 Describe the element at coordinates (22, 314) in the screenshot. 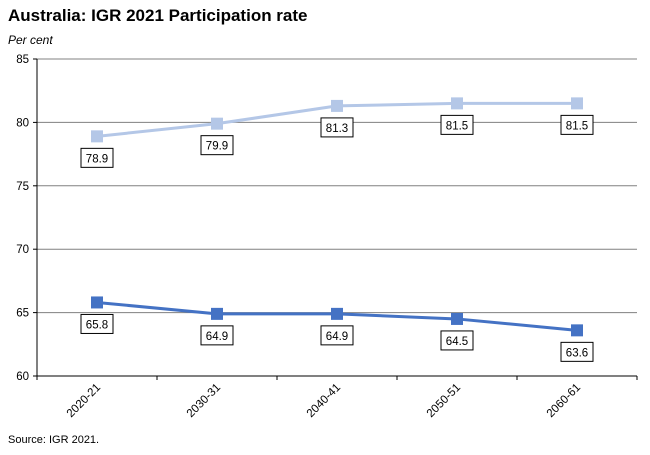

I see `y-tick-label: 65` at that location.